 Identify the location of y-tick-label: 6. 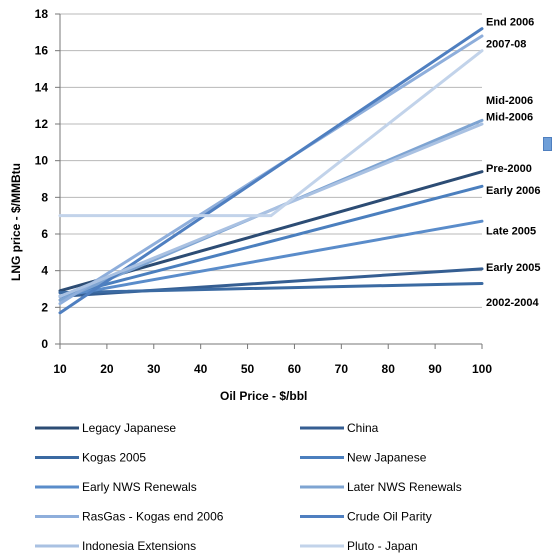
(44, 234).